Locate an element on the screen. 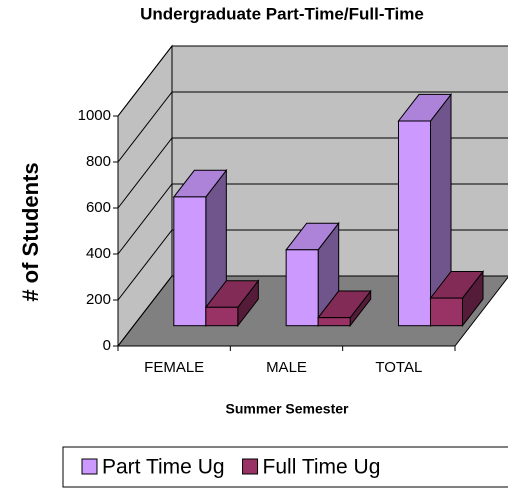 This screenshot has height=491, width=508. y-axis-title: # of Students is located at coordinates (30, 231).